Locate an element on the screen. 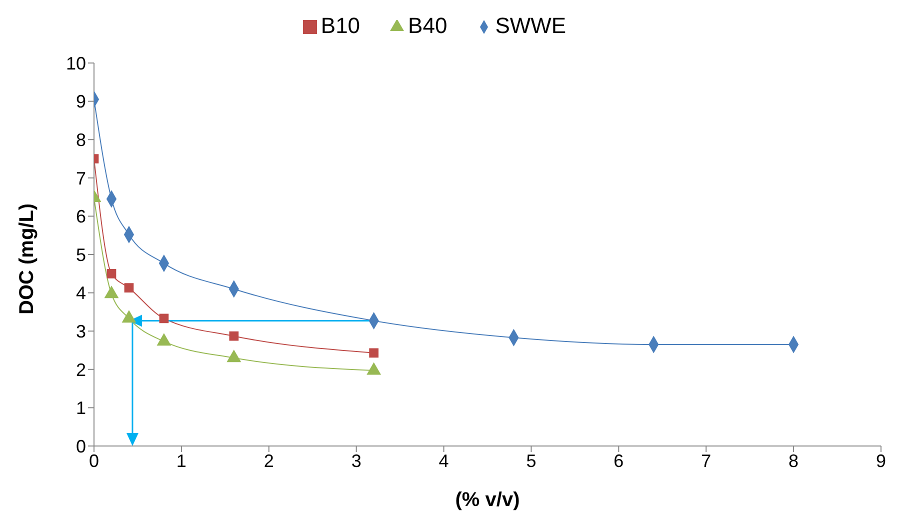 This screenshot has height=527, width=901. x-tick-label: 3 is located at coordinates (356, 460).